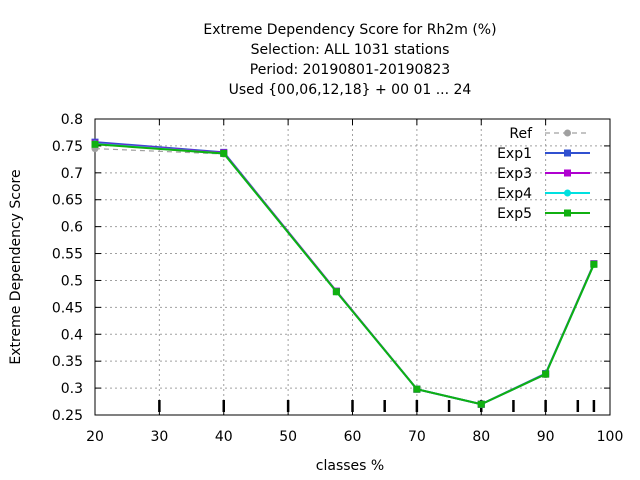 The height and width of the screenshot is (480, 640). I want to click on chart-title-line-2: Selection: ALL 1031 stations, so click(350, 50).